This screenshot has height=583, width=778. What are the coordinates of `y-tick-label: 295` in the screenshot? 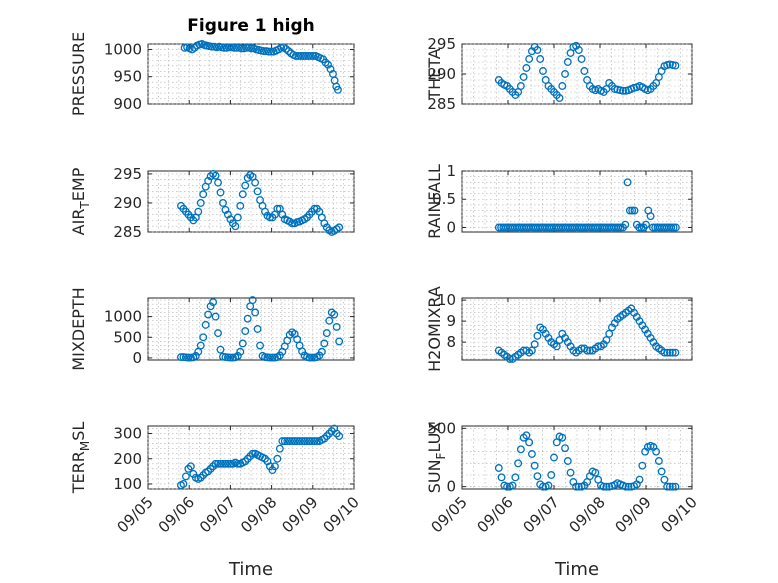 It's located at (127, 174).